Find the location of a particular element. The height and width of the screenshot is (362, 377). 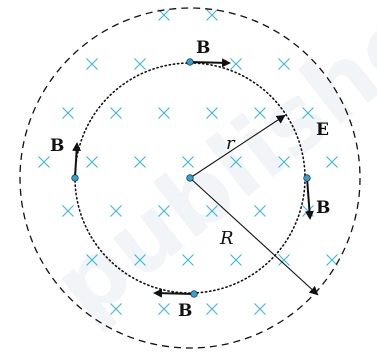

label-r-outer: R is located at coordinates (226, 238).